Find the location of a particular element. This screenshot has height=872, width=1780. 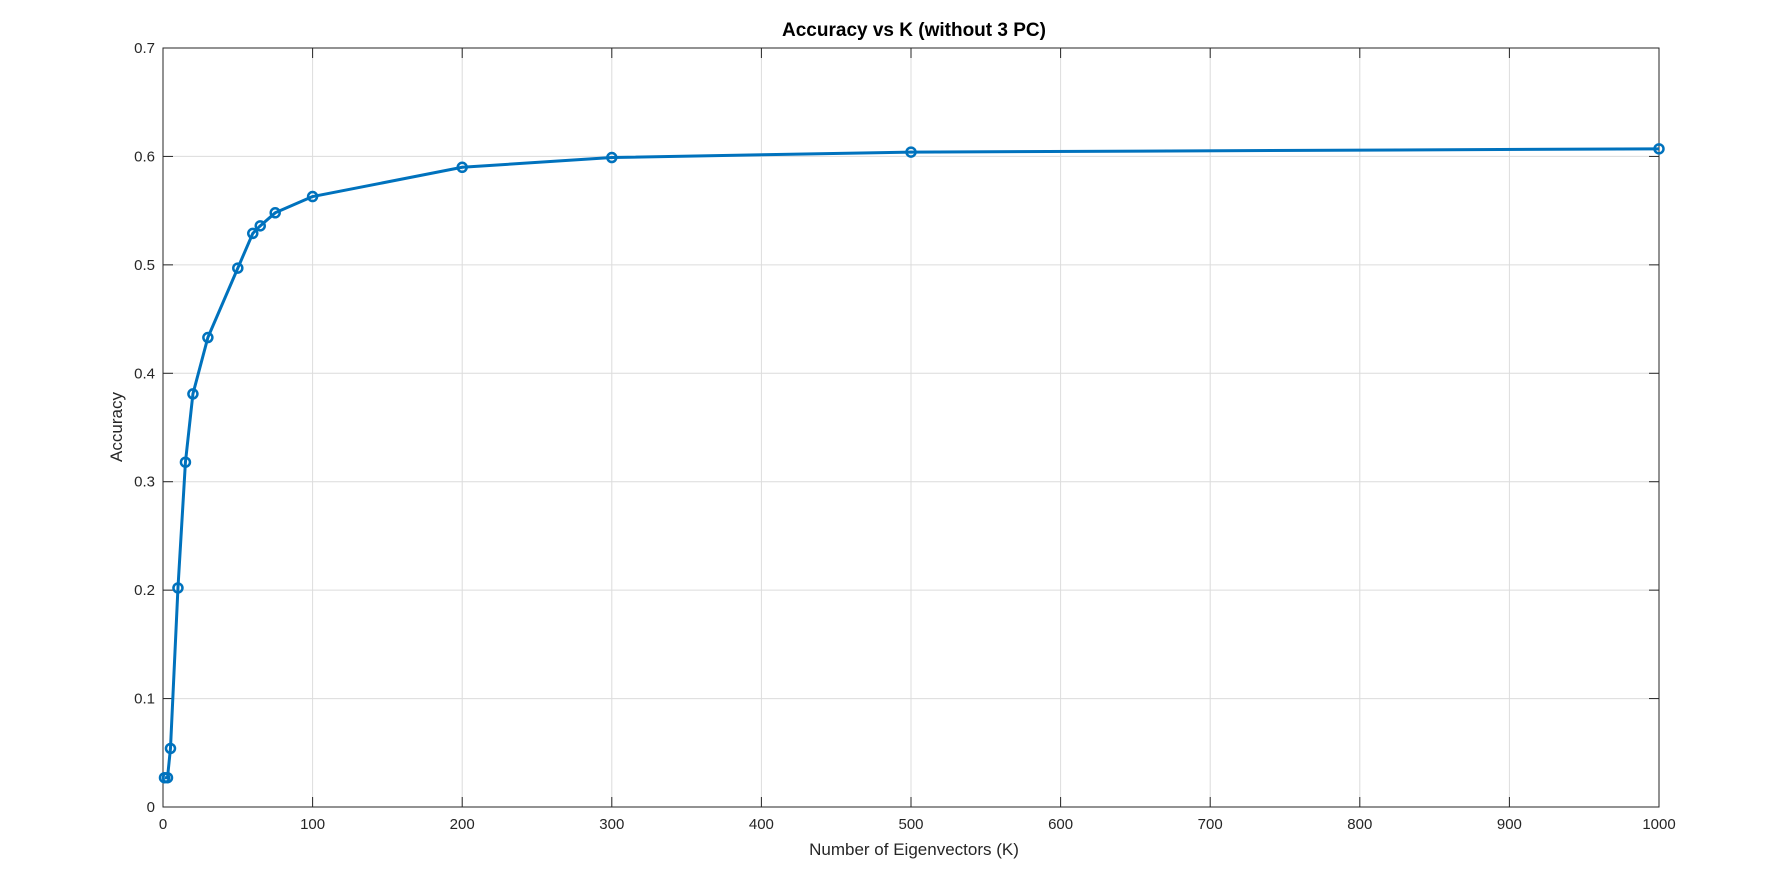

x-tick-label: 400 is located at coordinates (761, 824).